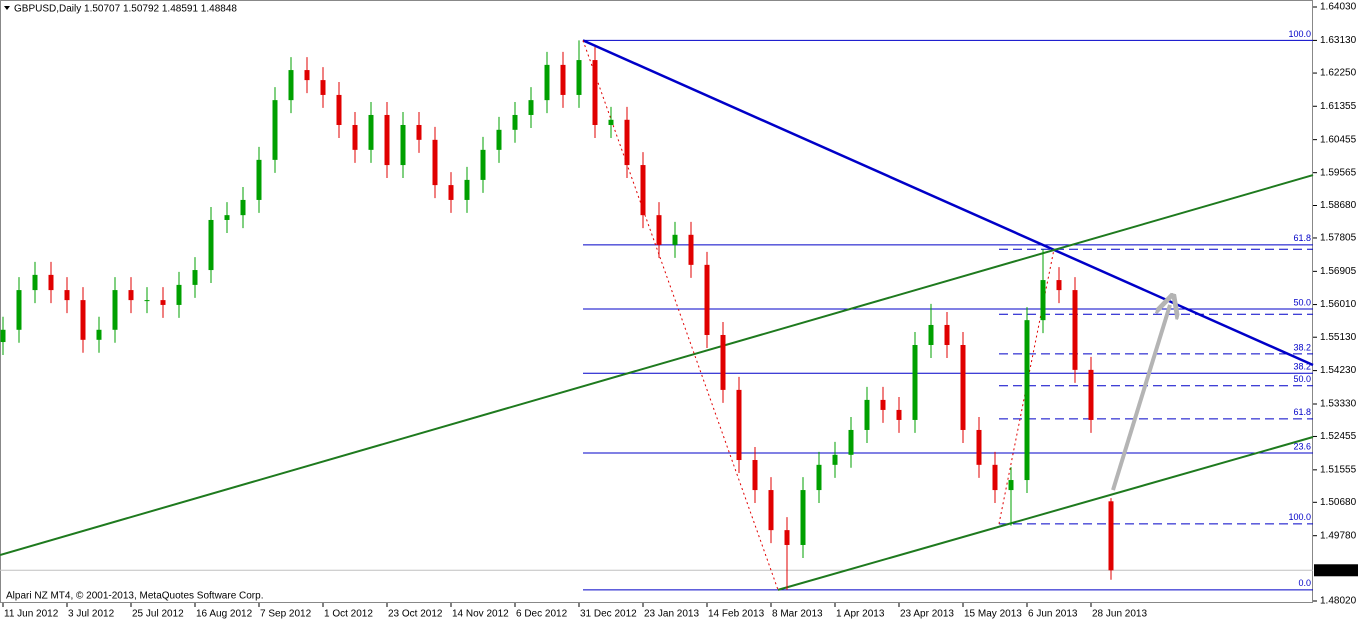  What do you see at coordinates (348, 614) in the screenshot?
I see `x-tick-label: 1 Oct 2012` at bounding box center [348, 614].